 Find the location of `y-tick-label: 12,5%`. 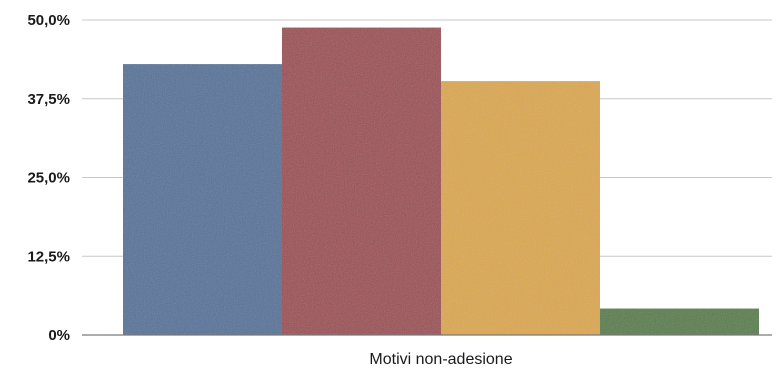

y-tick-label: 12,5% is located at coordinates (48, 256).